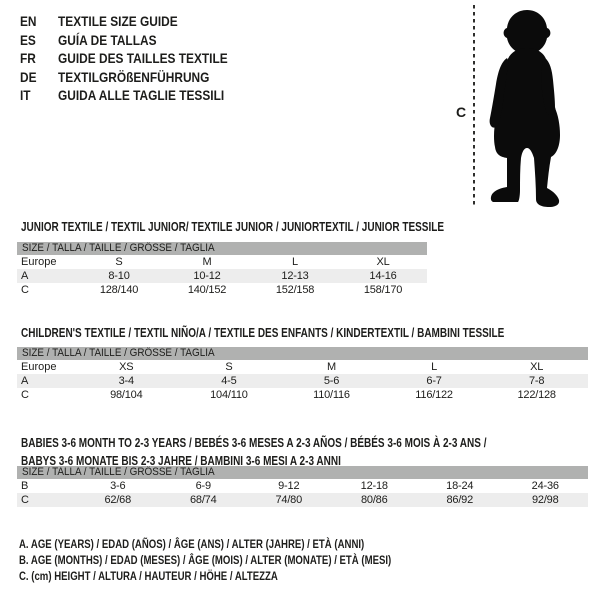 This screenshot has width=600, height=600. I want to click on table-row-height: C 98/104 104/110 110/116 116/122 122/128, so click(302, 395).